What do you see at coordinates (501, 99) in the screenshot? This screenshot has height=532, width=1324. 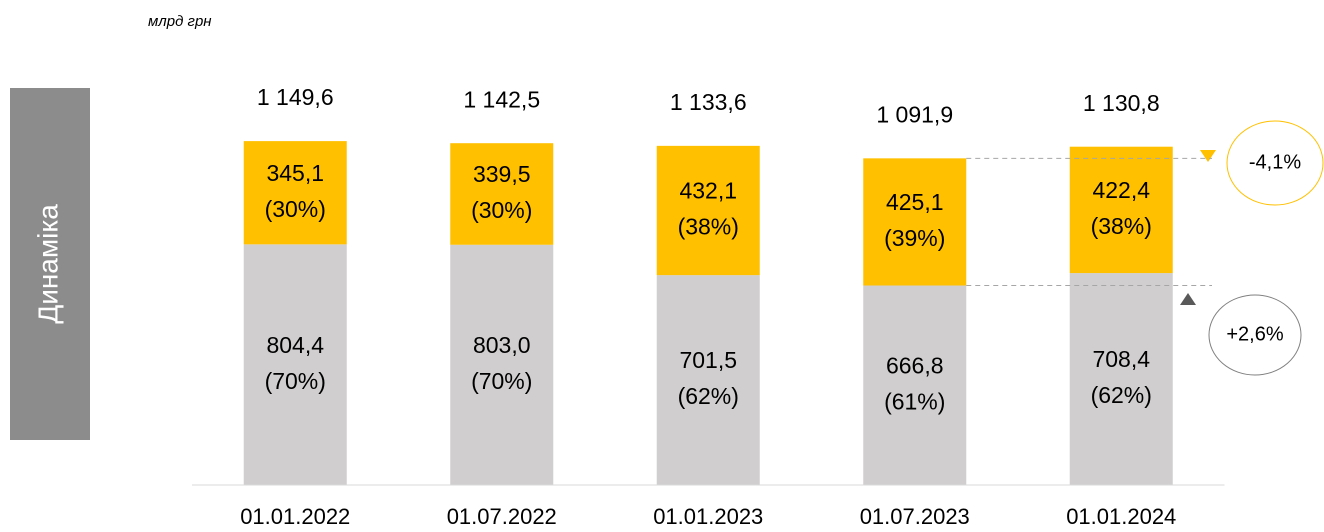 I see `total-label: 1 142,5` at bounding box center [501, 99].